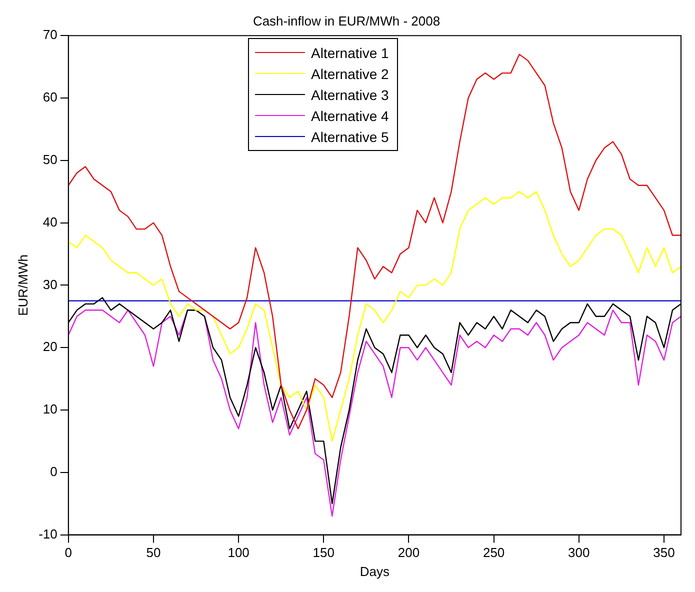  I want to click on x-tick-label: 150, so click(323, 552).